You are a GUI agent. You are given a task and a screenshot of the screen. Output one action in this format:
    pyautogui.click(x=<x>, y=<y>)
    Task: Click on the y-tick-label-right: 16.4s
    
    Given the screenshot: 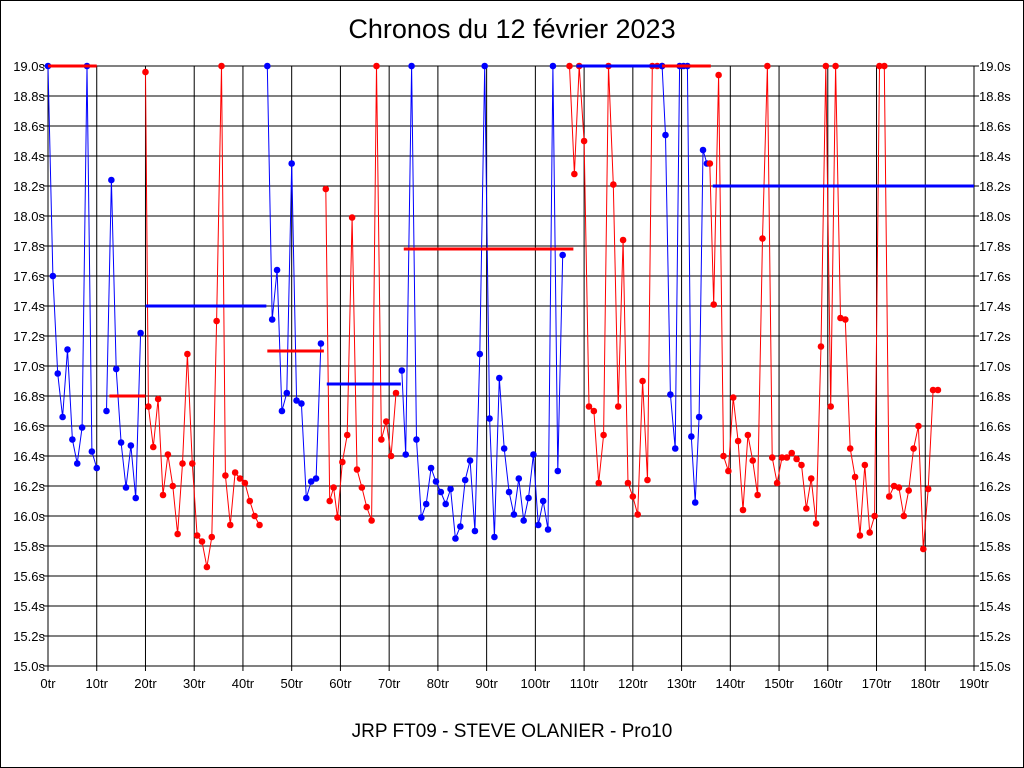 What is the action you would take?
    pyautogui.click(x=995, y=456)
    